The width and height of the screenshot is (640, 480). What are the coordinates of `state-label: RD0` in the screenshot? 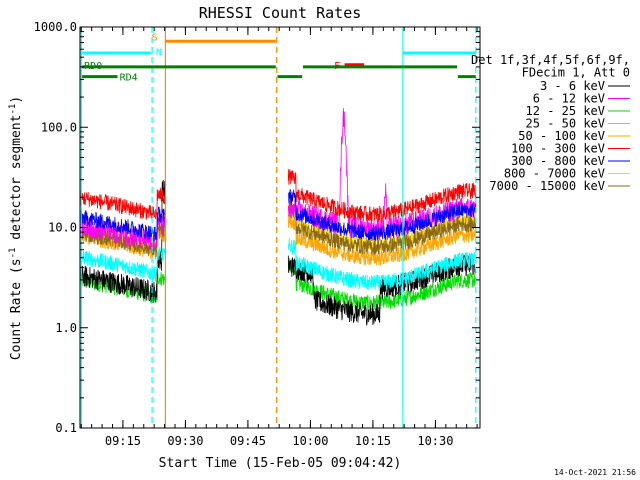 It's located at (93, 66).